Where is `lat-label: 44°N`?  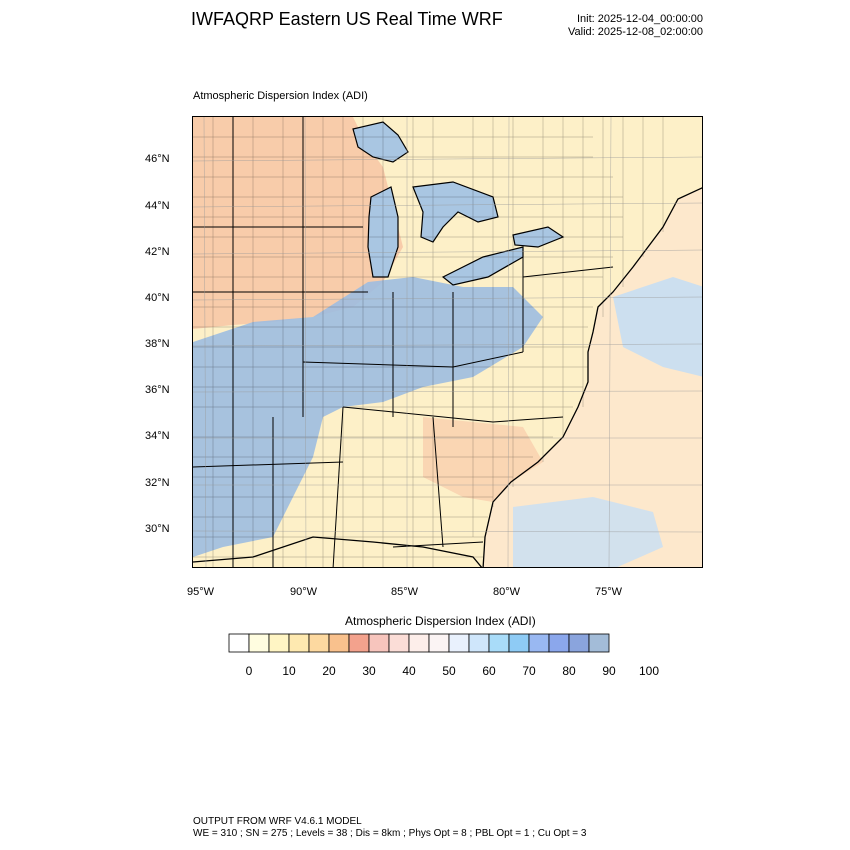
lat-label: 44°N is located at coordinates (157, 206).